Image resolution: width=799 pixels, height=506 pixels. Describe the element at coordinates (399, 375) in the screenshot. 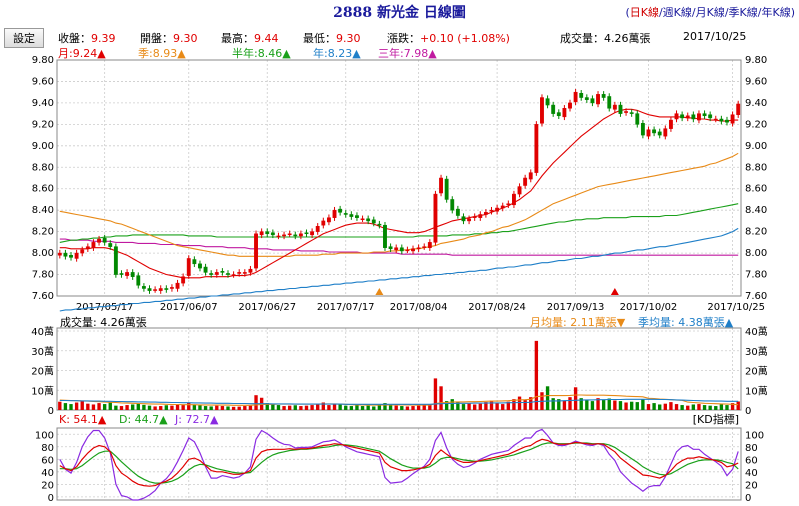

I see `volume-bars` at that location.